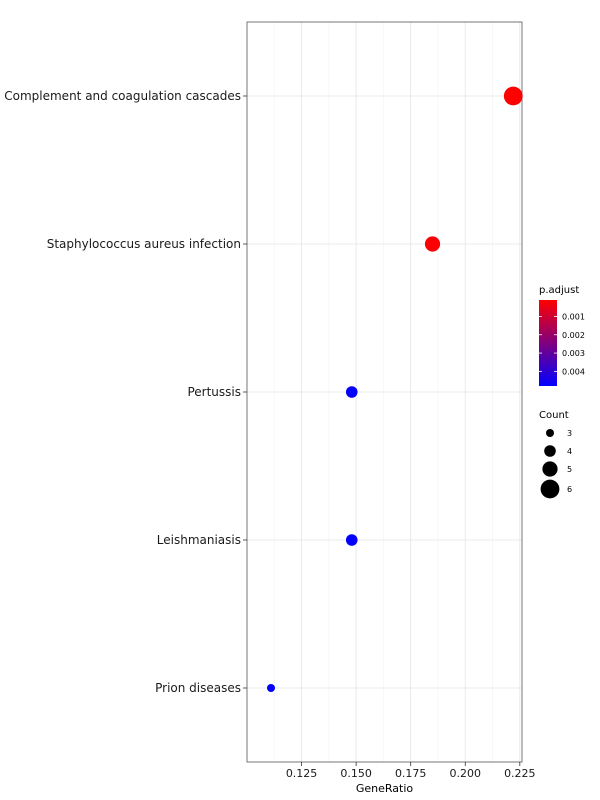 This screenshot has height=800, width=600. What do you see at coordinates (198, 688) in the screenshot?
I see `category-label: Prion diseases` at bounding box center [198, 688].